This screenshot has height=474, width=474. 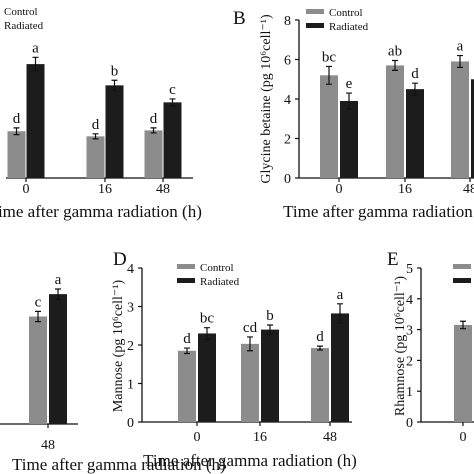 I want to click on significance-letter: e, so click(x=349, y=84).